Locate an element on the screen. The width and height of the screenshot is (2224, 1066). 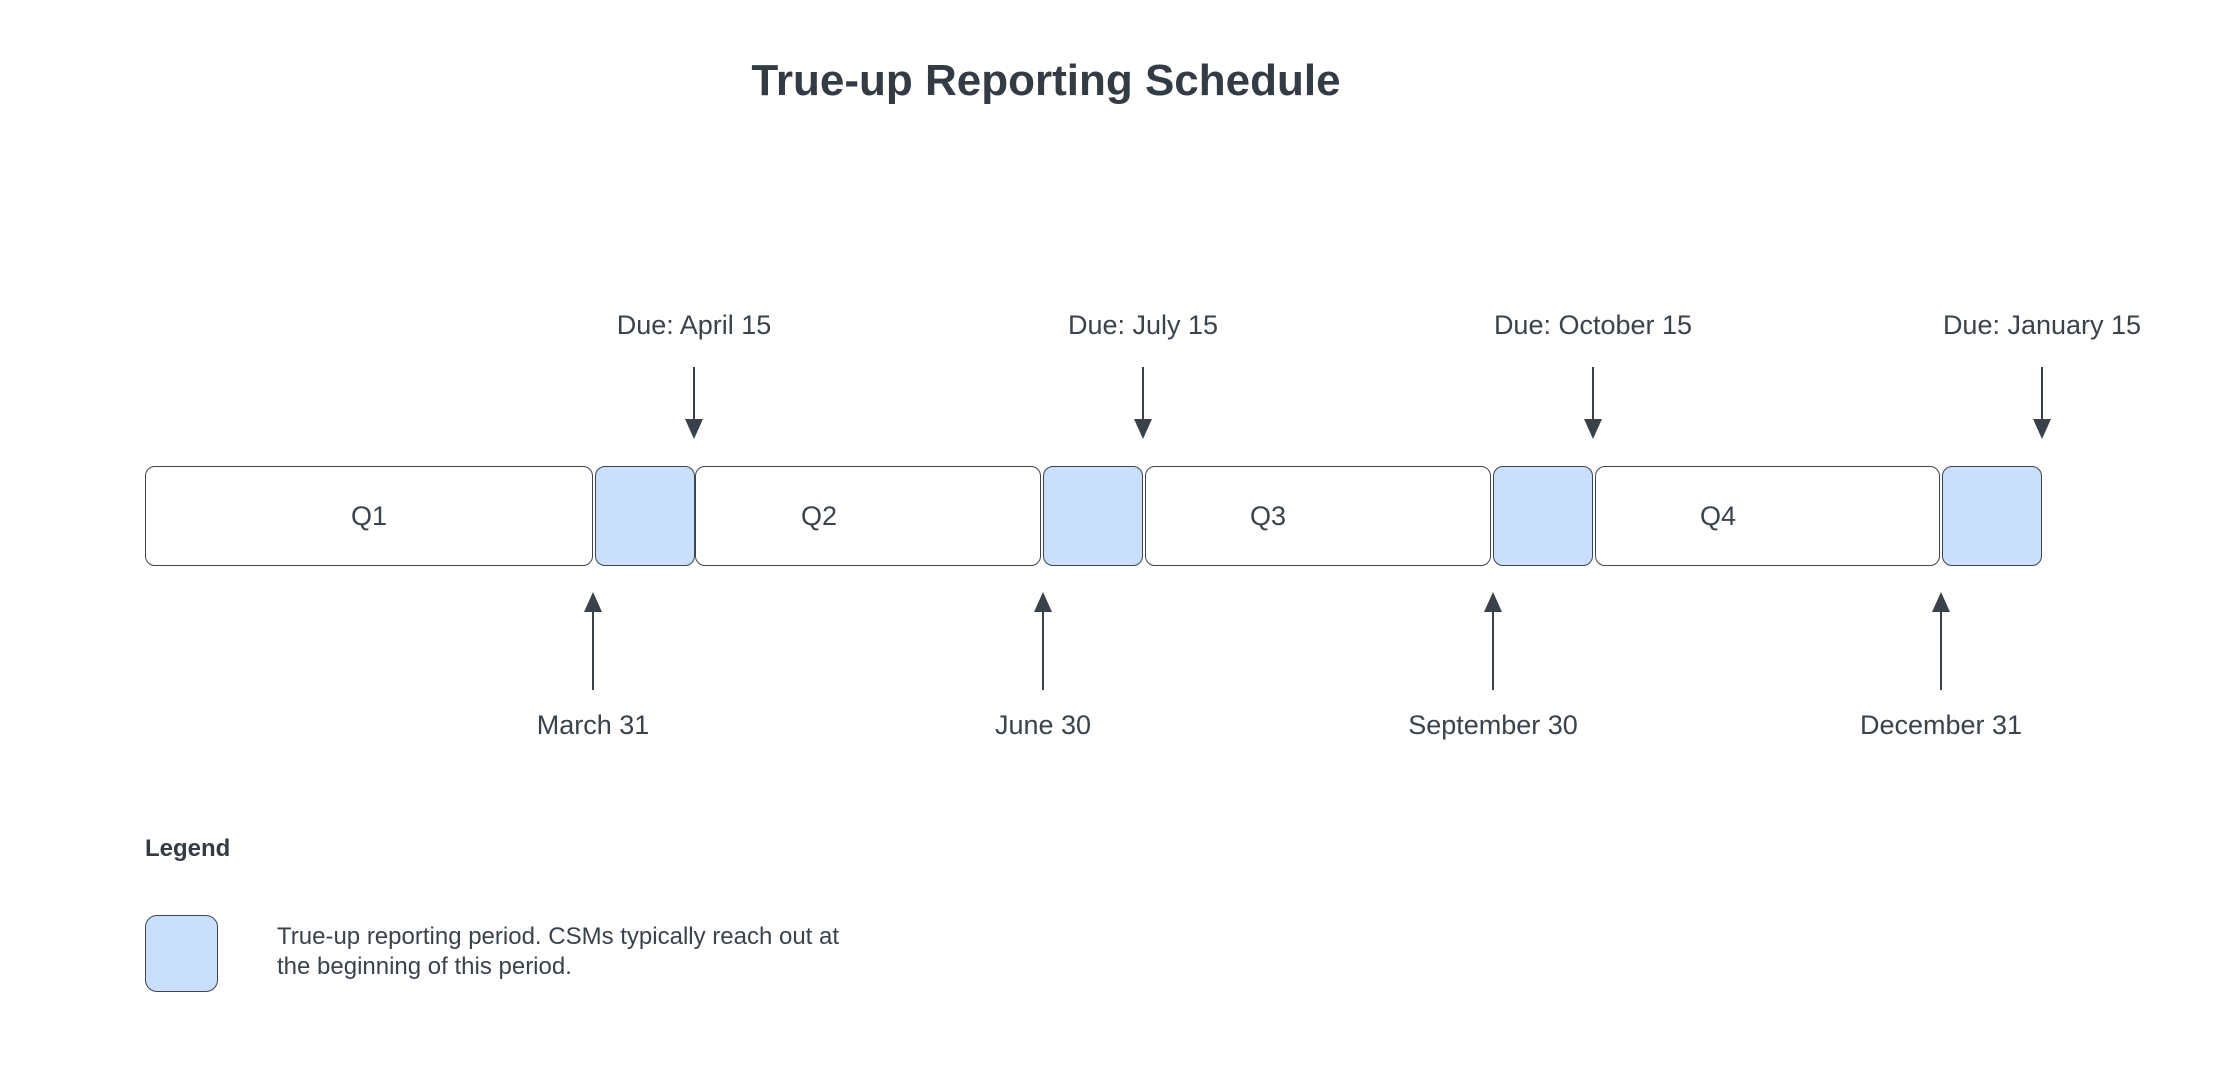
due-date-label-july: Due: July 15 is located at coordinates (1143, 325).